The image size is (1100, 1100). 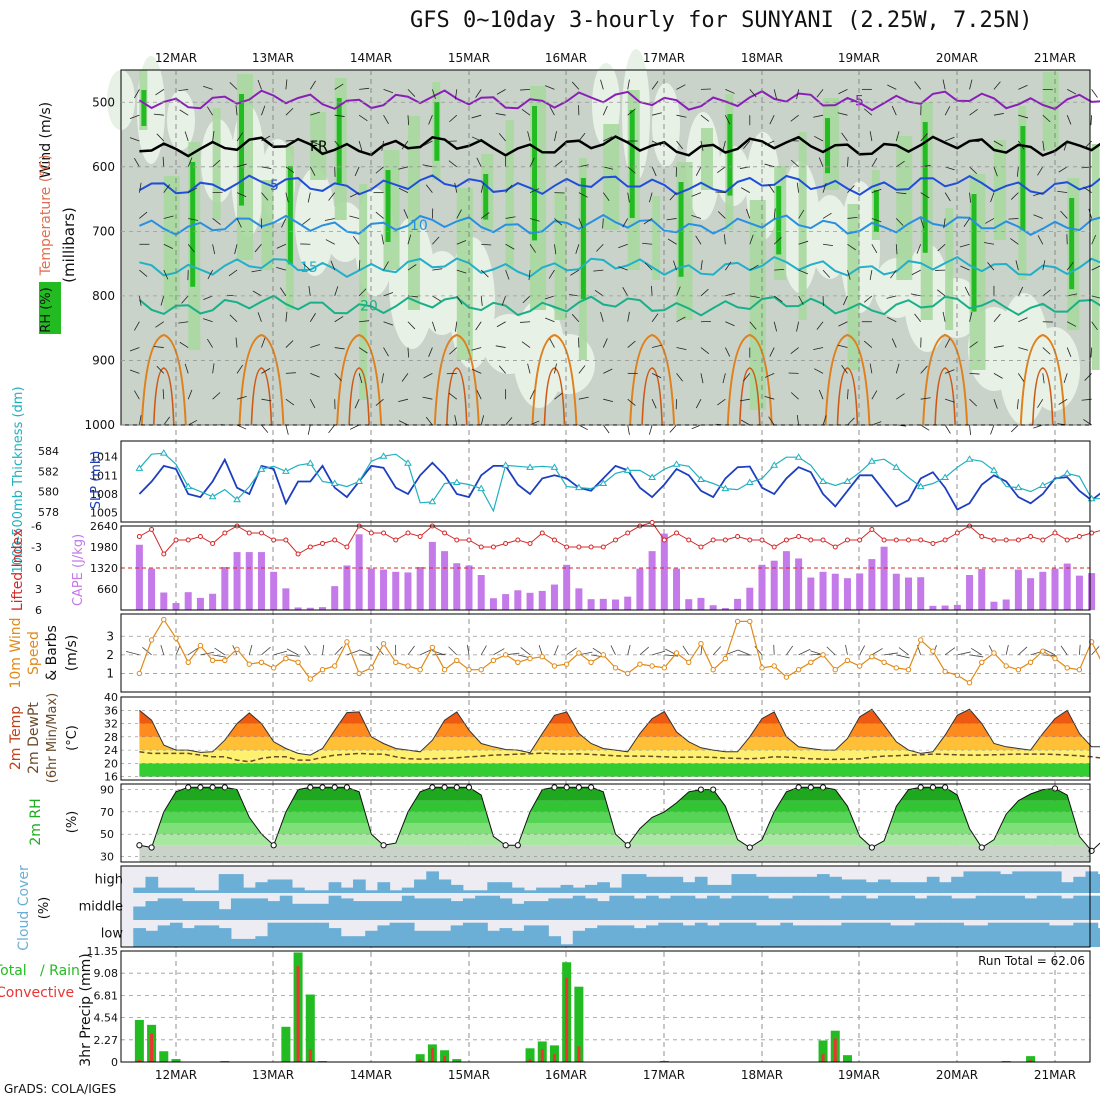 I want to click on pressure-tick-label: 600, so click(x=103, y=167).